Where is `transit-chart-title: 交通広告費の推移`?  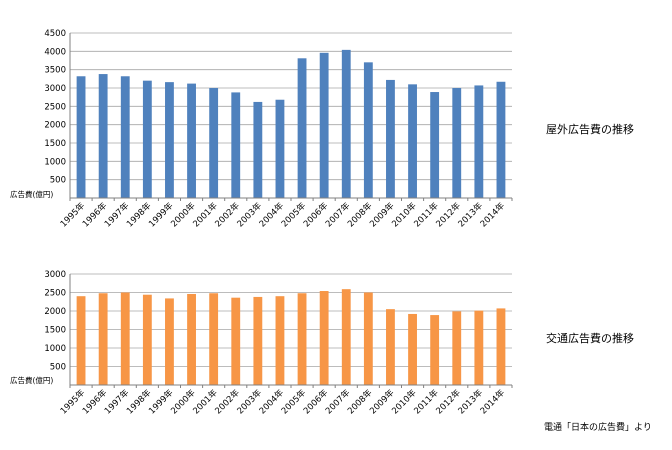
transit-chart-title: 交通広告費の推移 is located at coordinates (590, 338).